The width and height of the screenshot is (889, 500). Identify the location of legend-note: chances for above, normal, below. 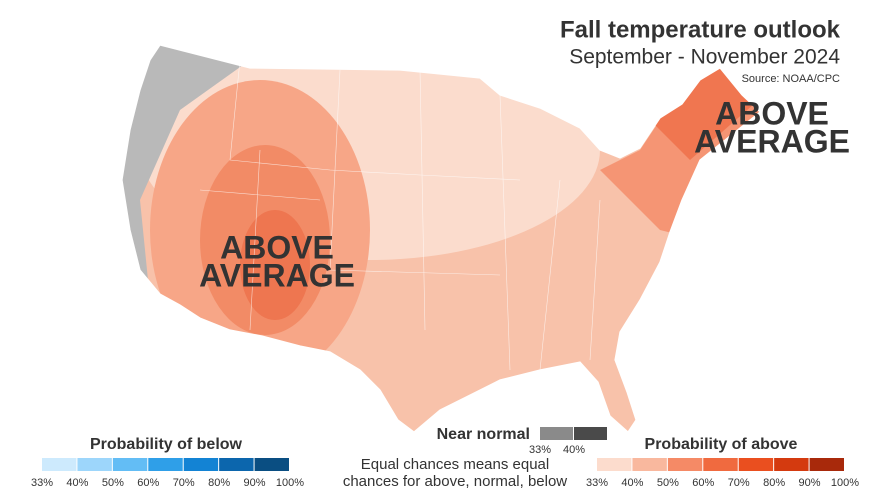
(455, 481).